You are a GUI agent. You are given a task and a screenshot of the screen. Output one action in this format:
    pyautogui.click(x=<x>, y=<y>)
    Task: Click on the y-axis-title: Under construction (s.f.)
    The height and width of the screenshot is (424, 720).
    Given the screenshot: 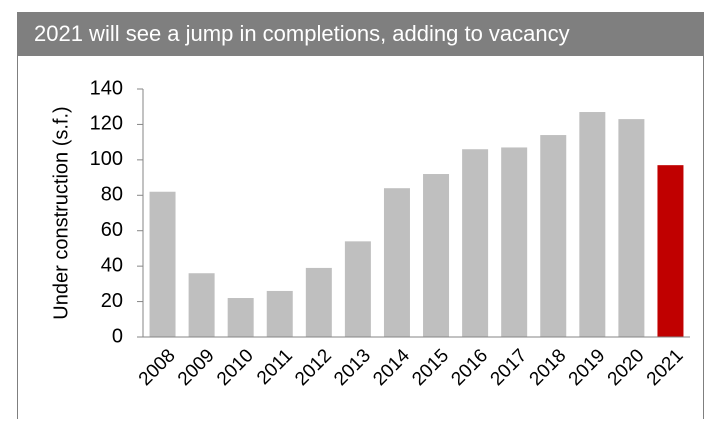 What is the action you would take?
    pyautogui.click(x=61, y=212)
    